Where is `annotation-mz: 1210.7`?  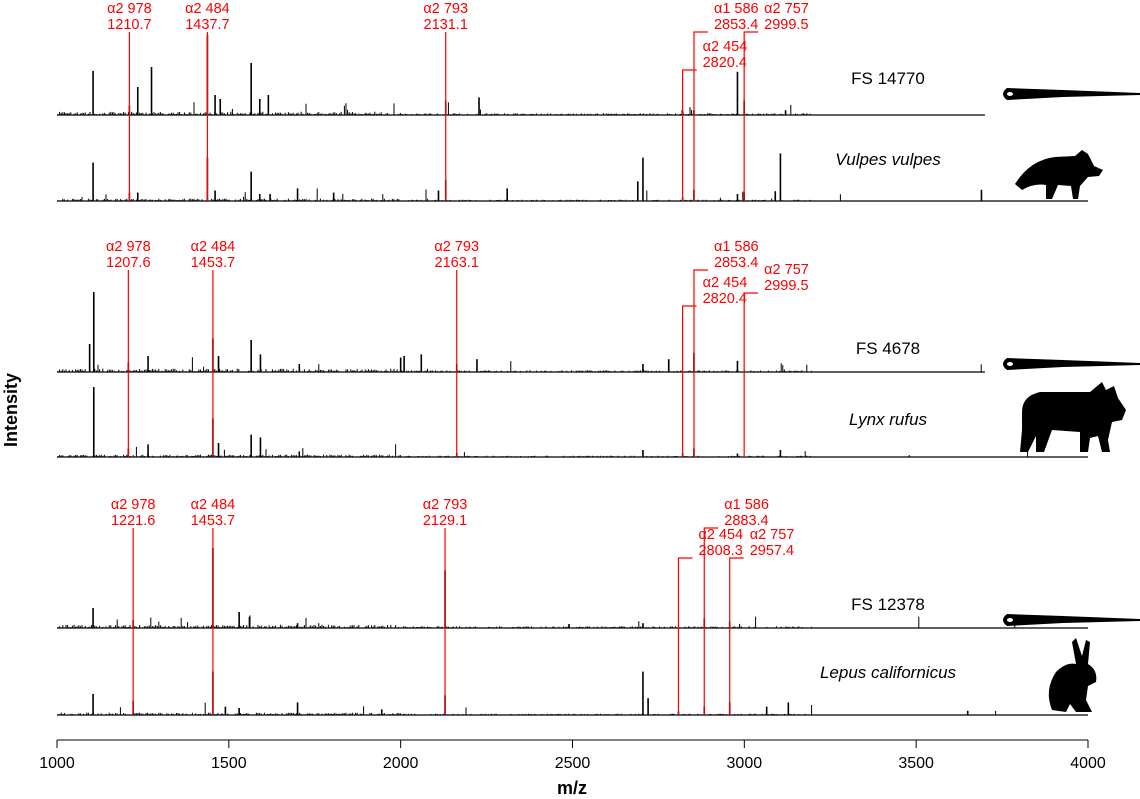 annotation-mz: 1210.7 is located at coordinates (129, 25).